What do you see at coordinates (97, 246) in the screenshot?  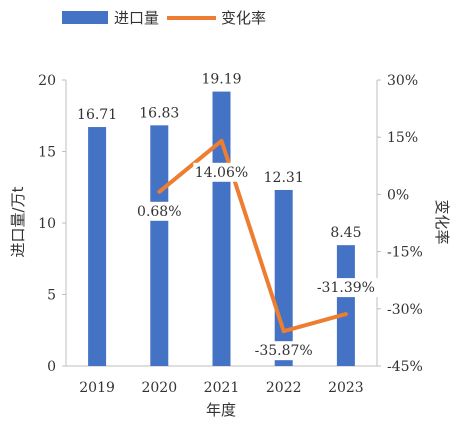 I see `bar-2019` at bounding box center [97, 246].